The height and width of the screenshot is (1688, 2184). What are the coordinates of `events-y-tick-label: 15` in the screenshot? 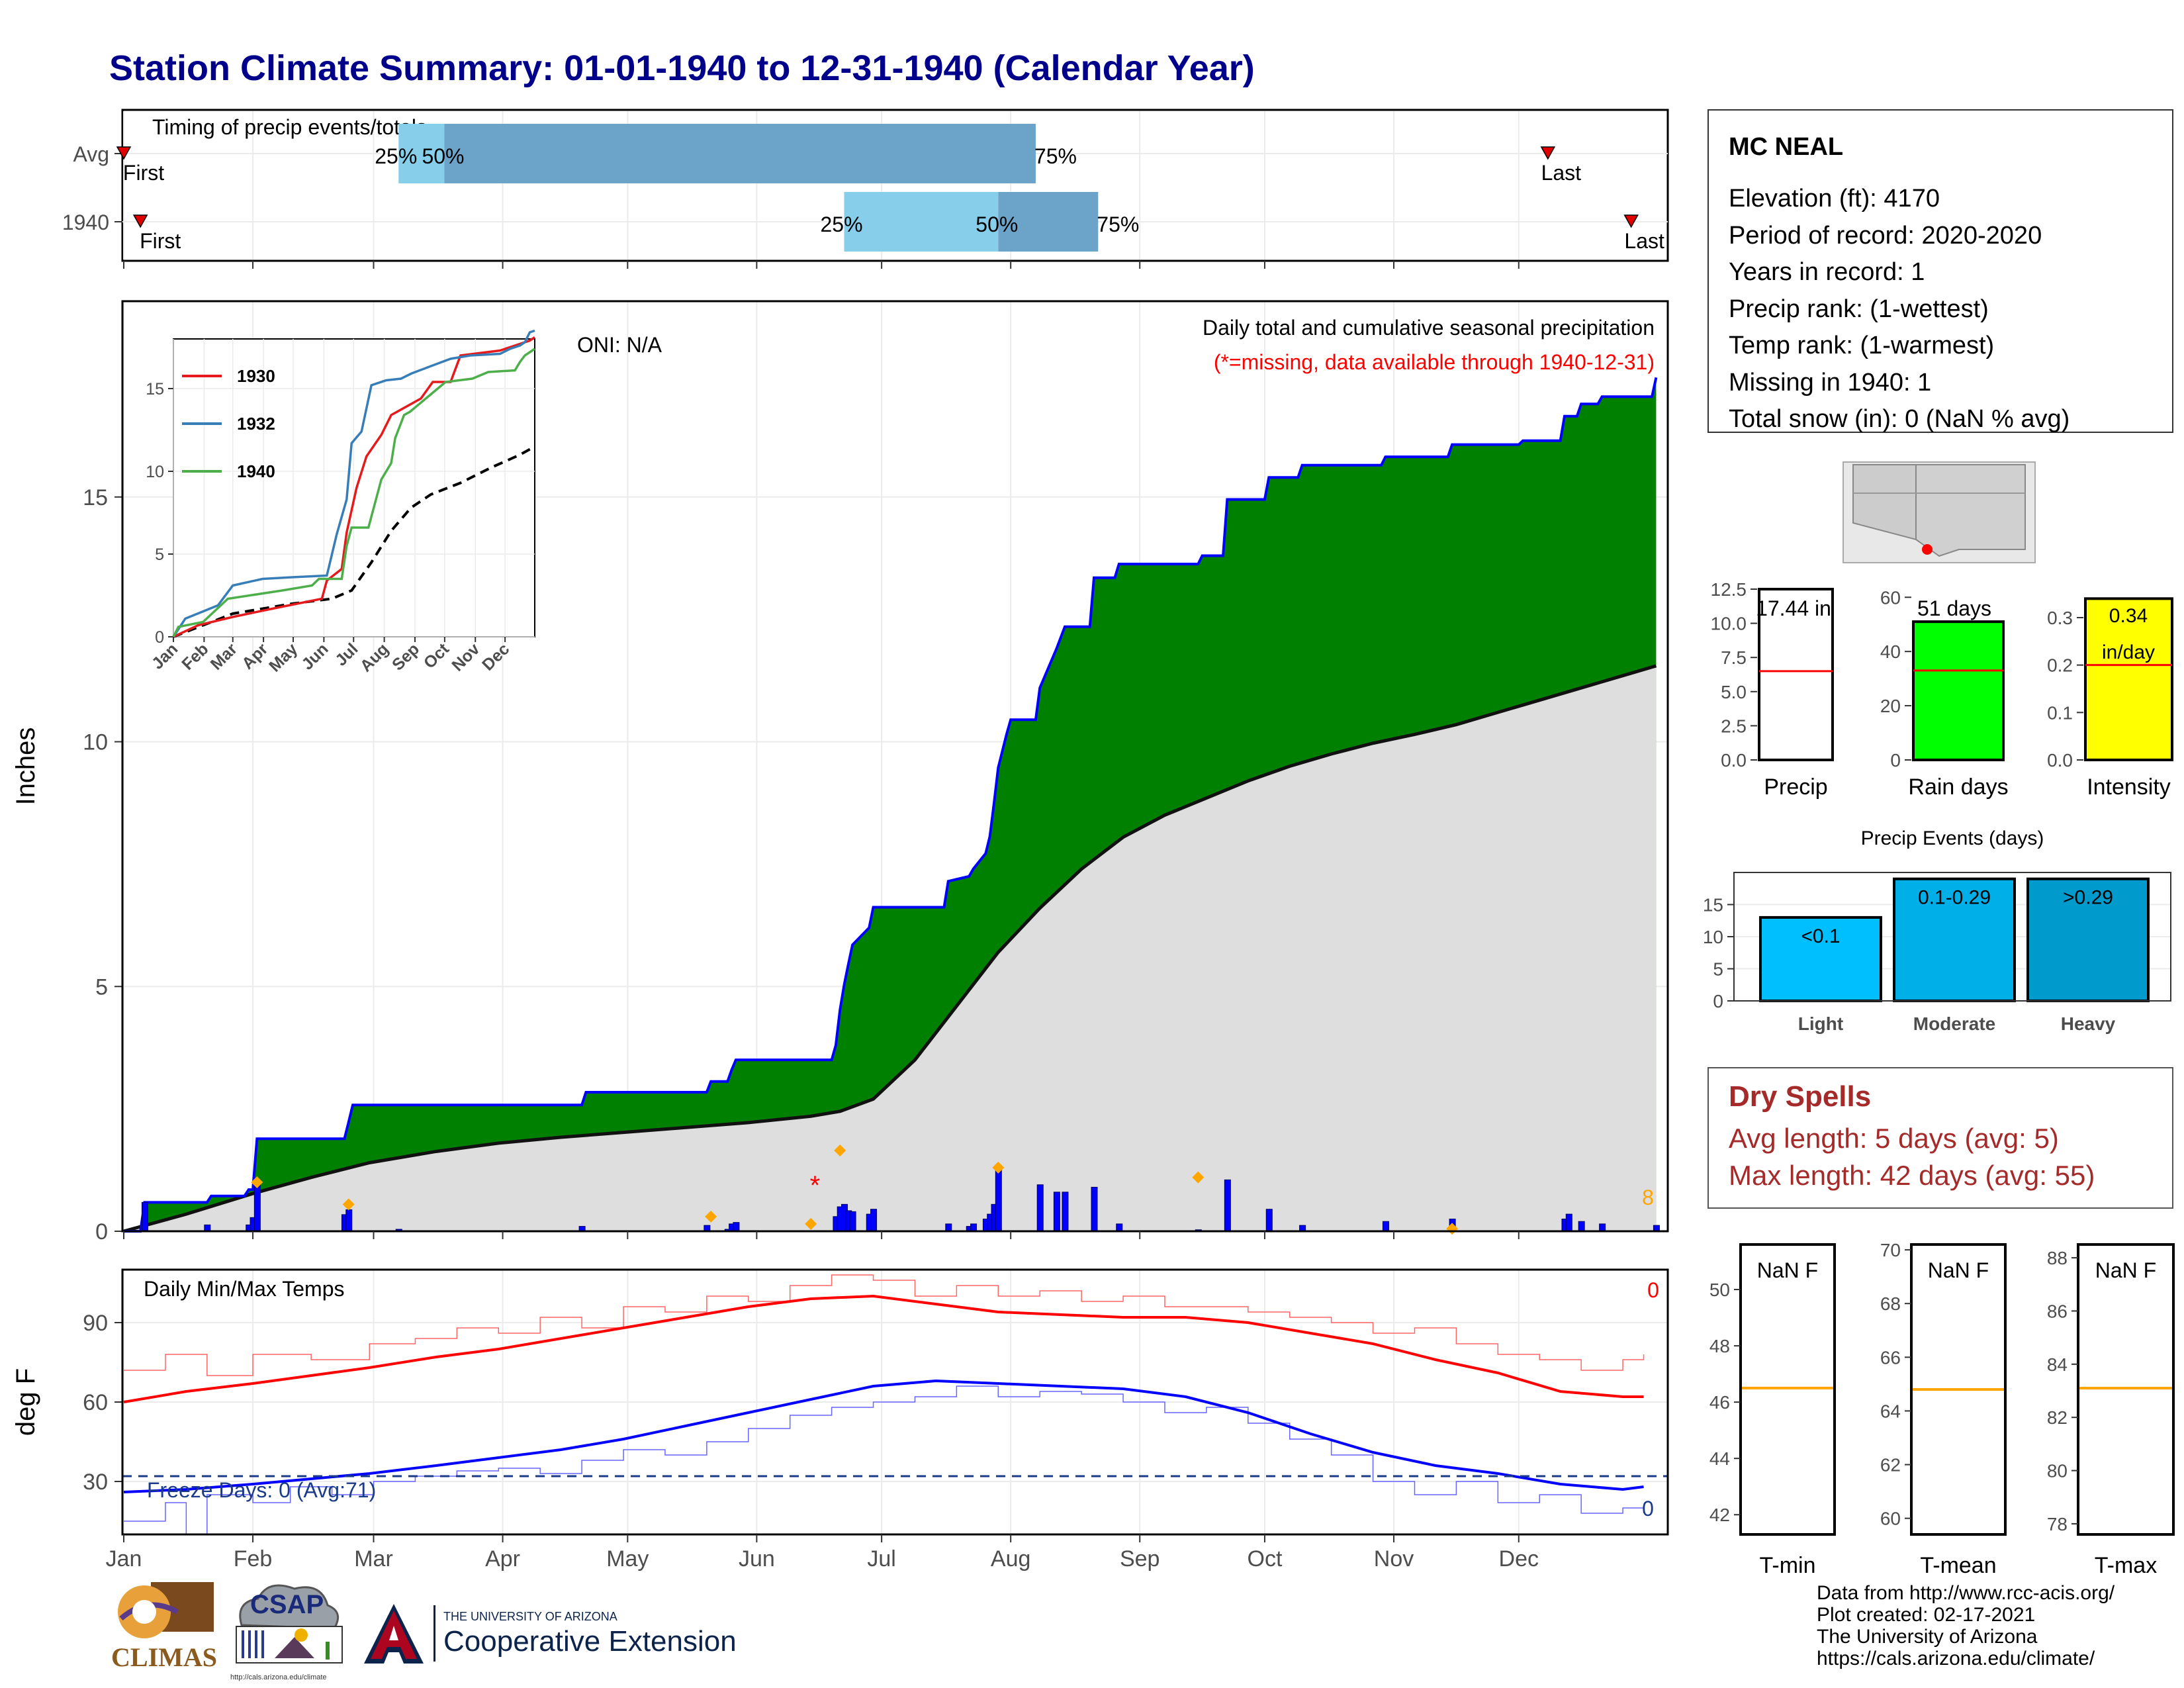 It's located at (1713, 905).